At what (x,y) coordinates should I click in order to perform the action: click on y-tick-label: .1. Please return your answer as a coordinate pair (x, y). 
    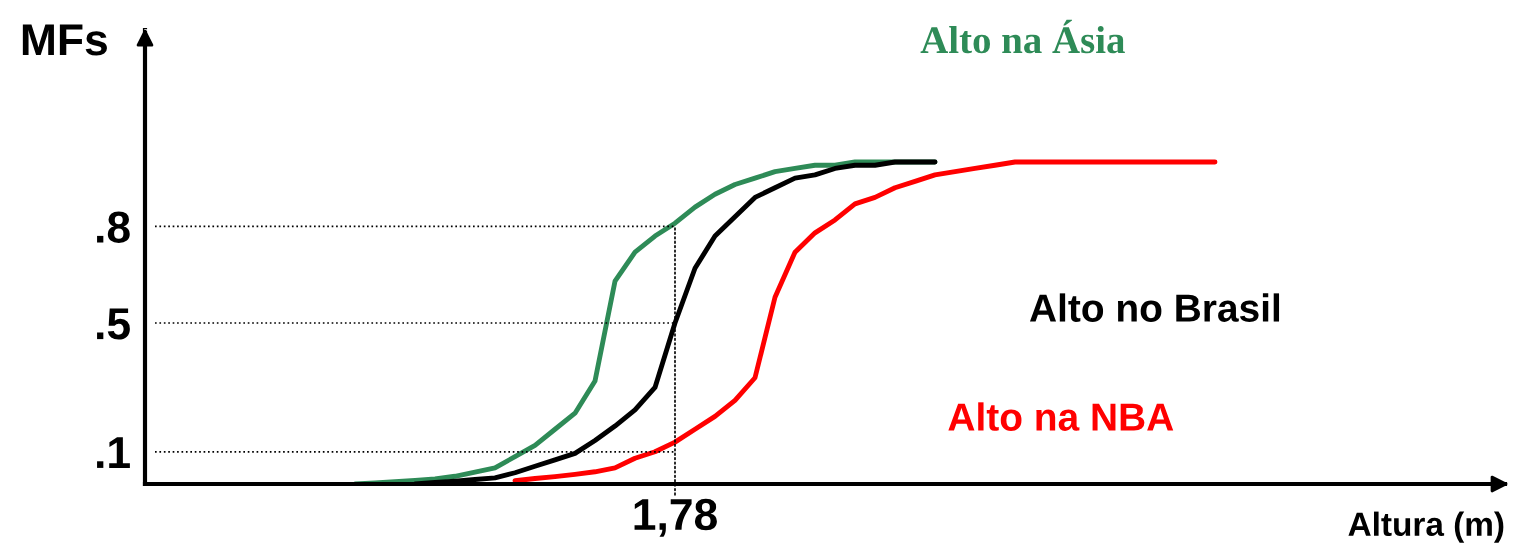
    Looking at the image, I should click on (113, 452).